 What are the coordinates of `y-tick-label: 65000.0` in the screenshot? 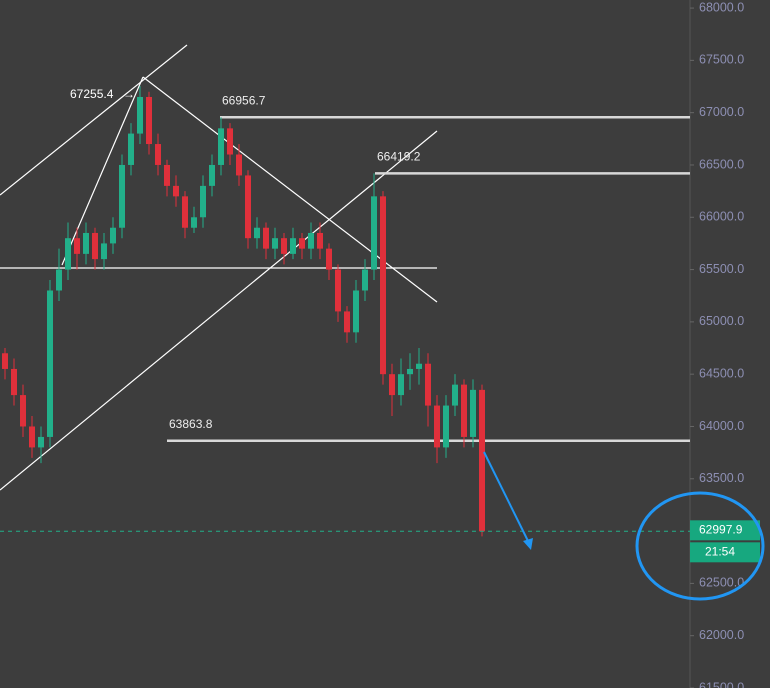 It's located at (721, 321).